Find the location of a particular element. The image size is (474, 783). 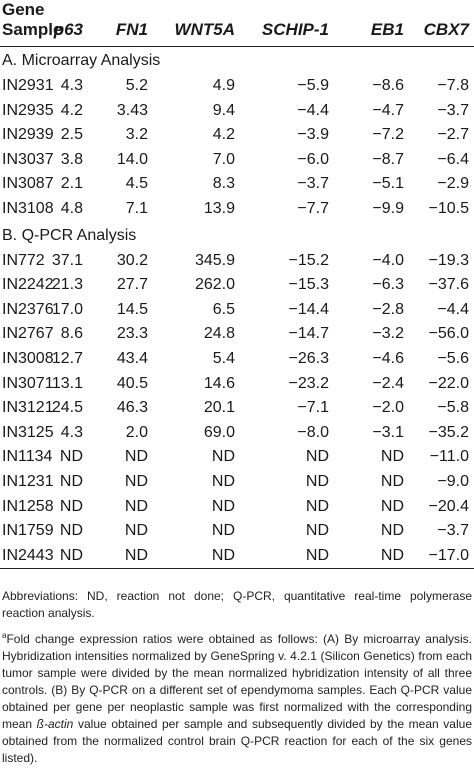

column-header-cbx7: CBX7 is located at coordinates (446, 29).